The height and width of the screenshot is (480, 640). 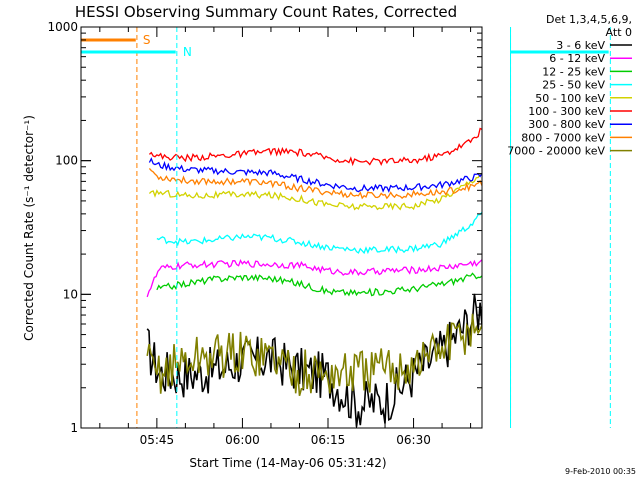 I want to click on legend-label-4: 50 - 100 keV, so click(x=570, y=98).